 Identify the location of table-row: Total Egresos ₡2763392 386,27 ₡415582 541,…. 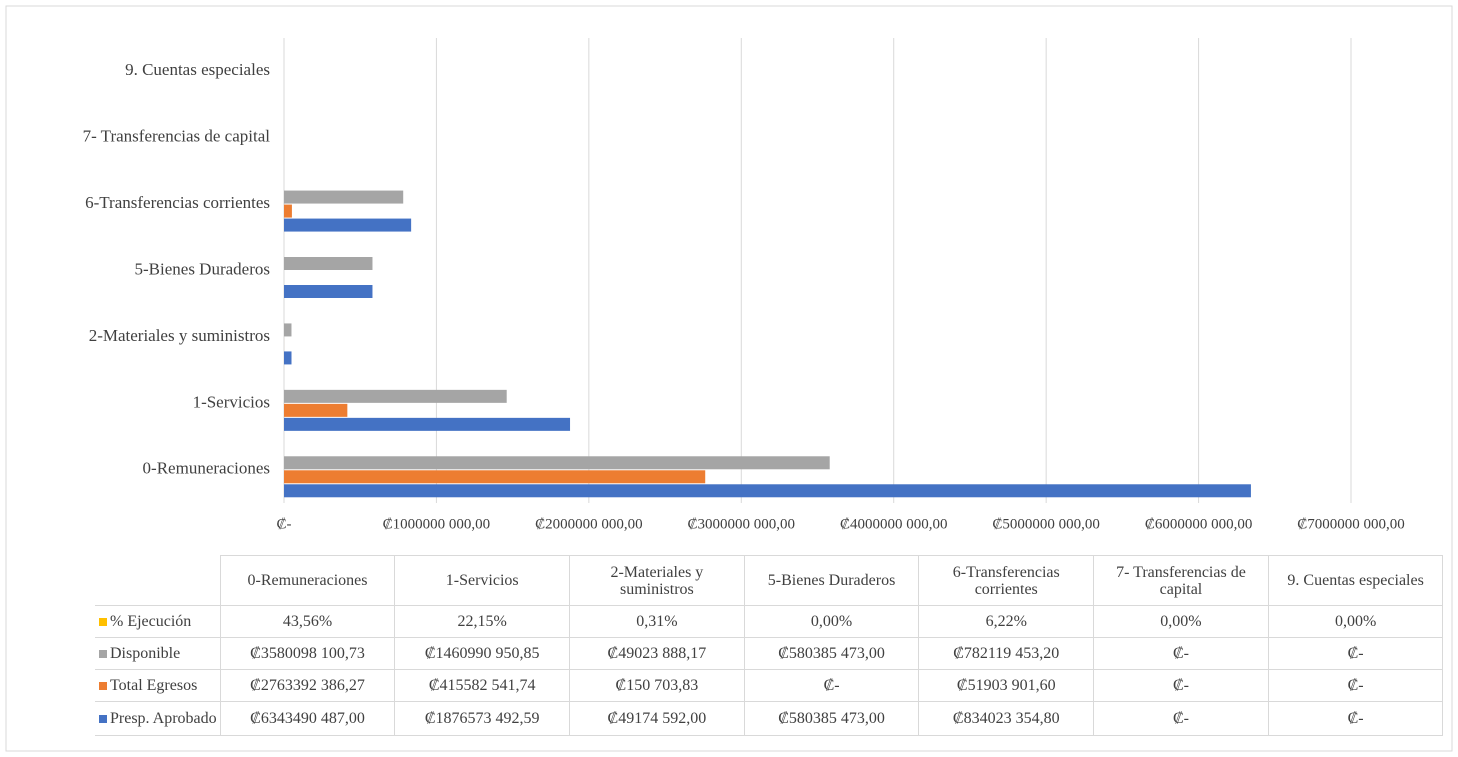
(769, 685).